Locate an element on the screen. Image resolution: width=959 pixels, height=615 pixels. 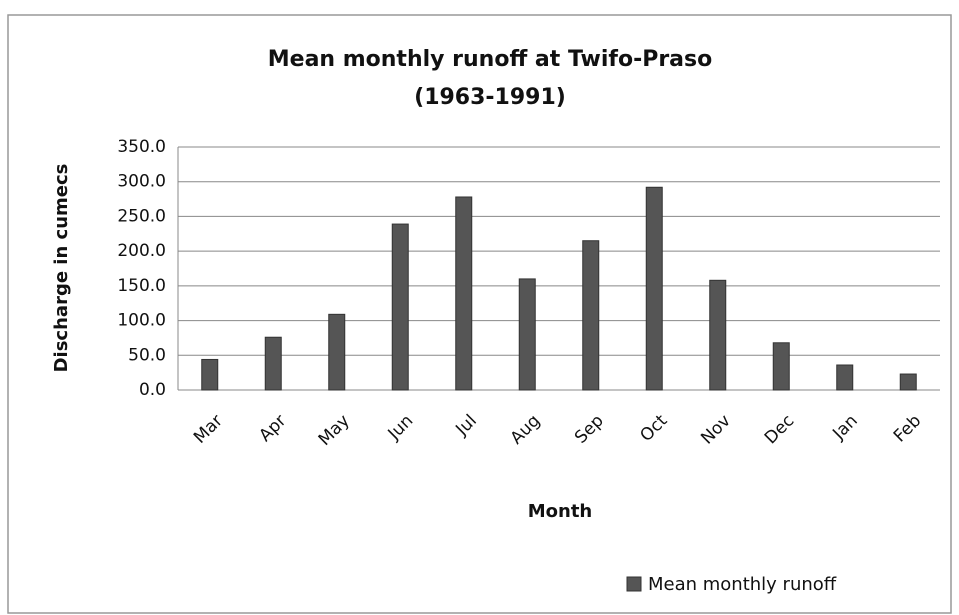
x-axis-label: Month is located at coordinates (560, 511).